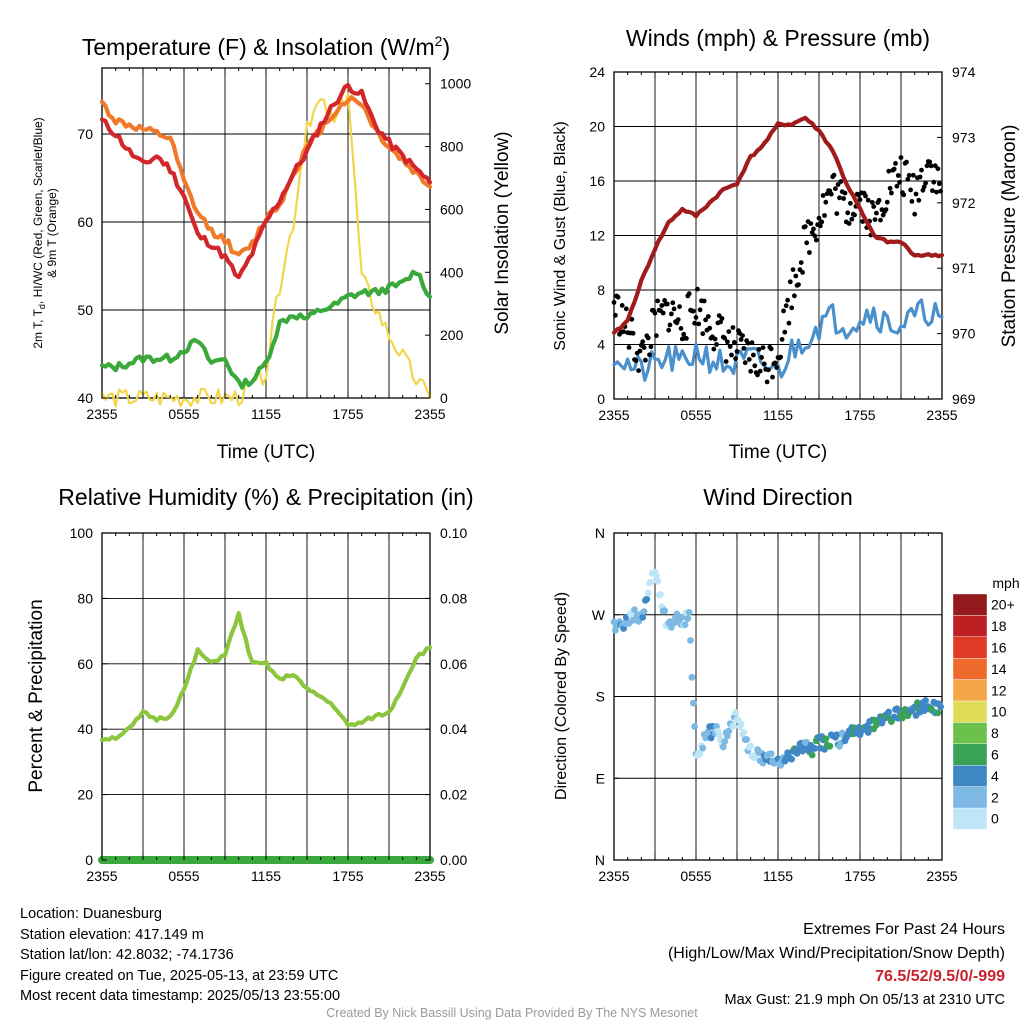 The image size is (1024, 1024). I want to click on winds-ylabel-left: Sonic Wind & Gust (Blue, Black), so click(560, 235).